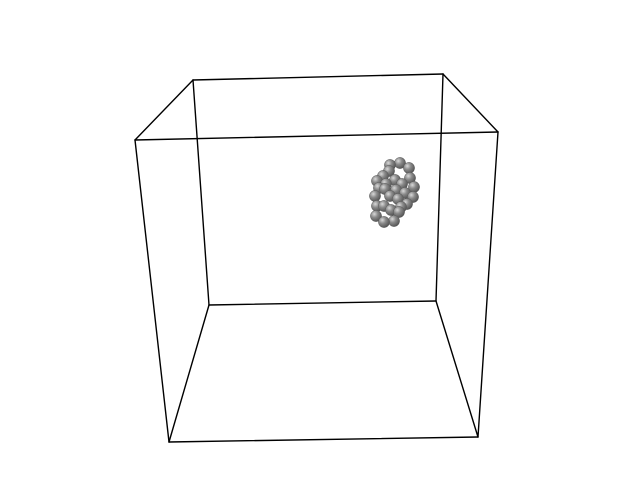  Describe the element at coordinates (488, 284) in the screenshot. I see `box-edge-front-right` at that location.